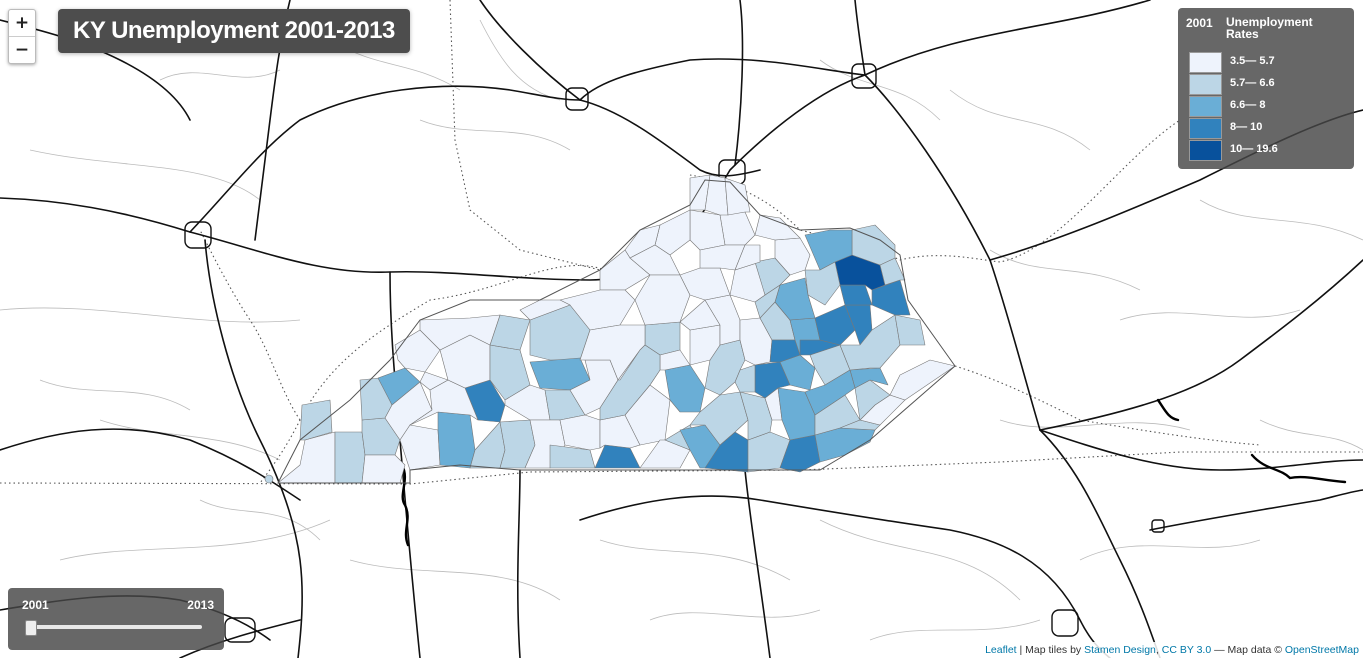 The width and height of the screenshot is (1363, 658). Describe the element at coordinates (1252, 83) in the screenshot. I see `legend-label: 5.7— 6.6` at that location.